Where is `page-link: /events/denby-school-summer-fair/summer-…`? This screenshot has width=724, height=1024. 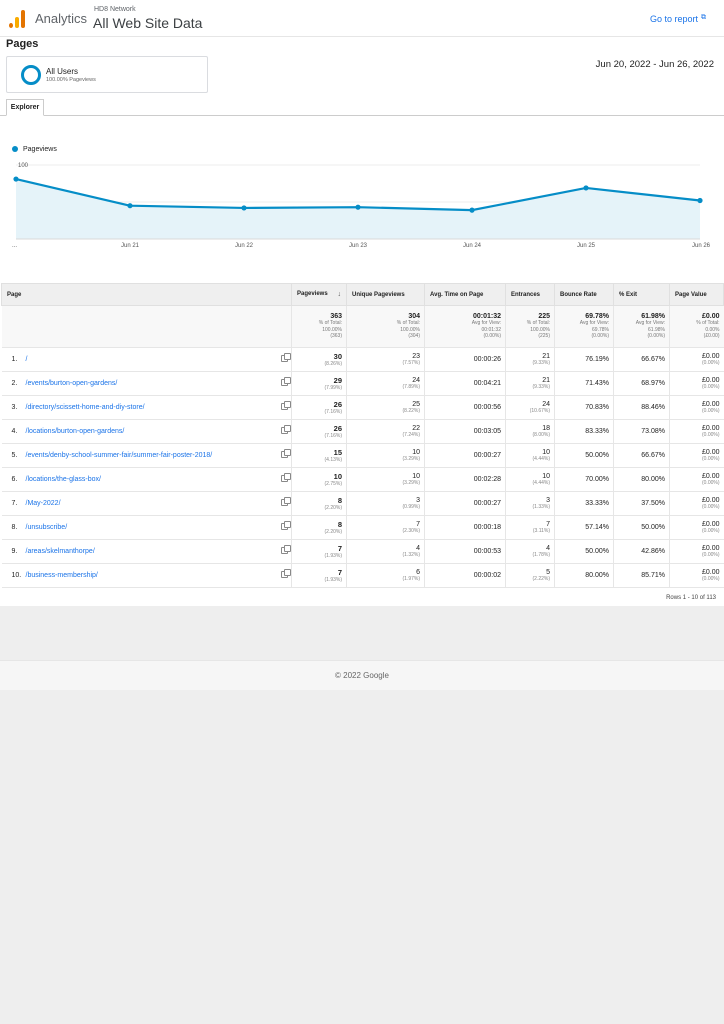
page-link: /events/denby-school-summer-fair/summer-… is located at coordinates (119, 455).